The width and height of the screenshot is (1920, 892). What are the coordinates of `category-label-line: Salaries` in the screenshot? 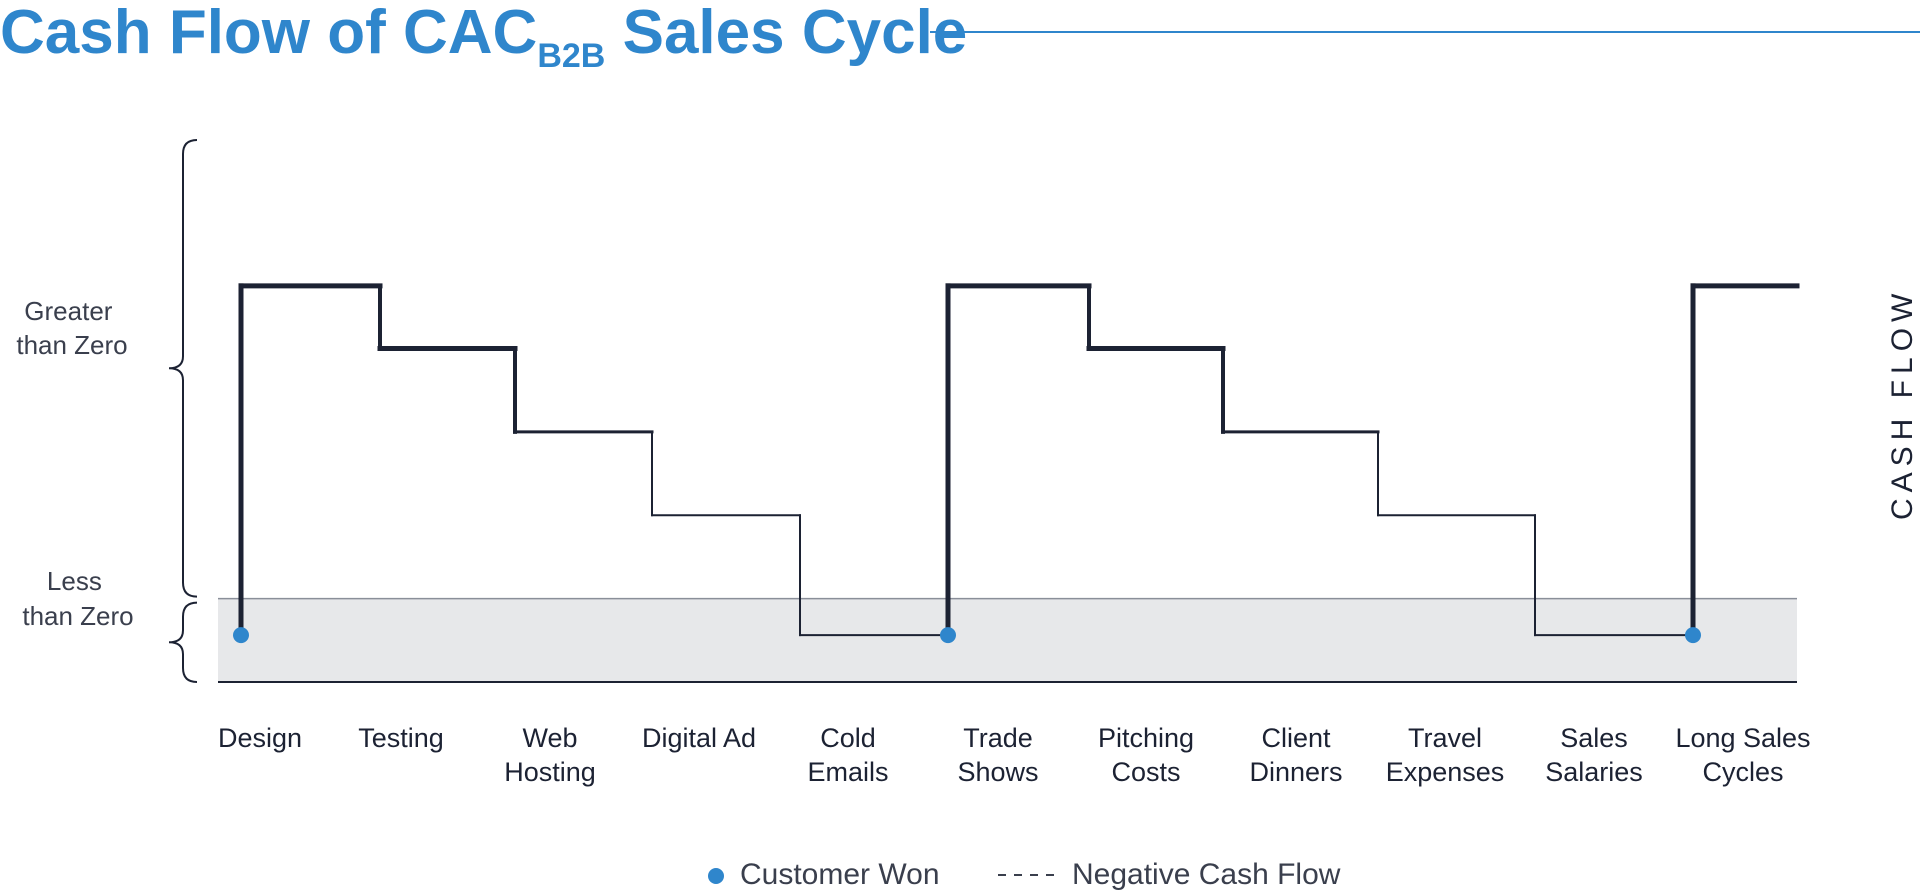 It's located at (1594, 772).